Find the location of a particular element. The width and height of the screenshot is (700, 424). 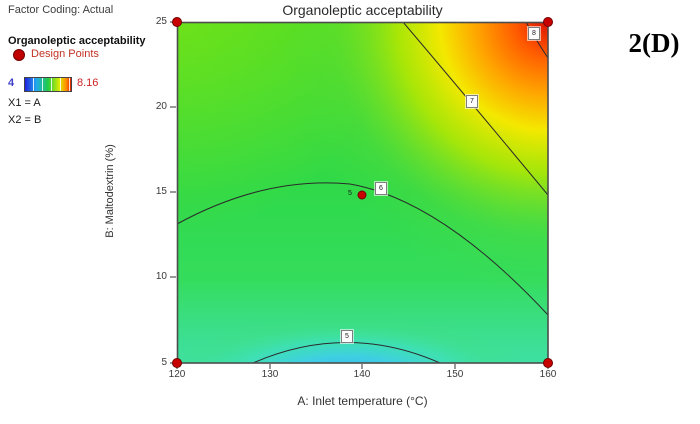

y-tick-20: 20 is located at coordinates (161, 106).